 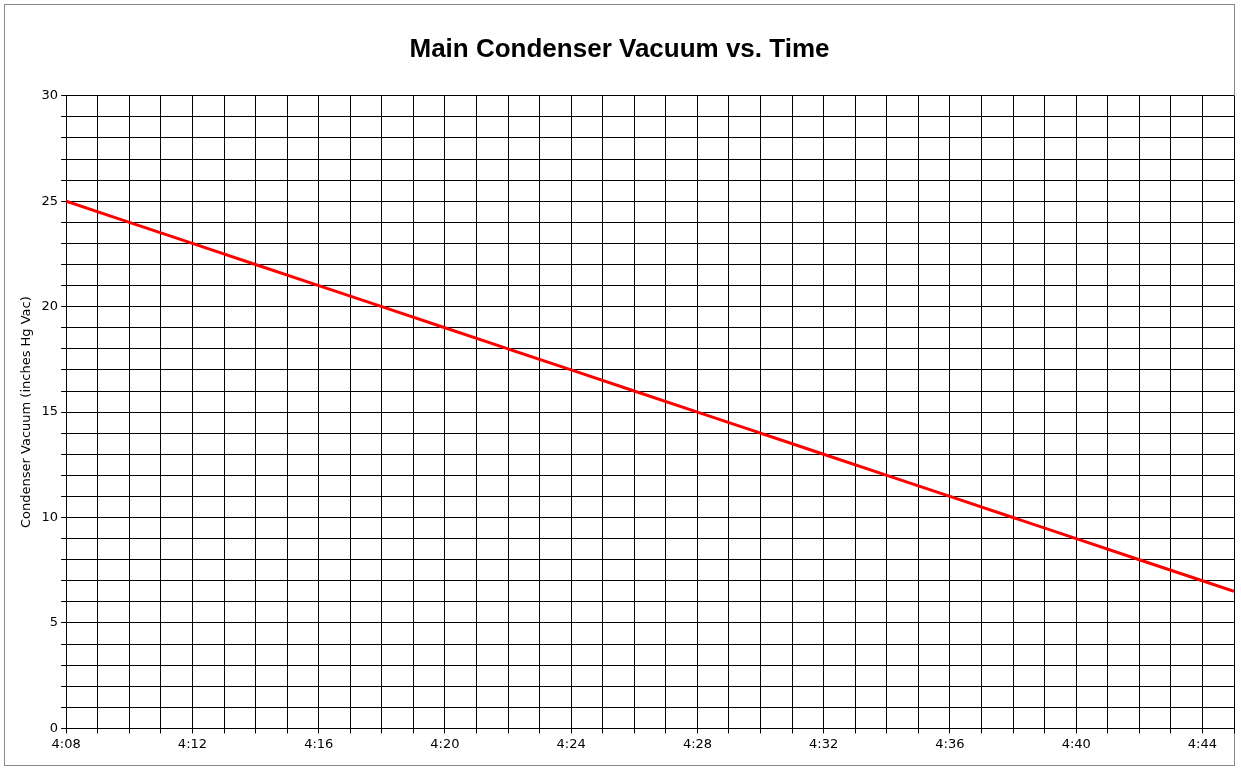 What do you see at coordinates (50, 95) in the screenshot?
I see `y-tick-label: 30` at bounding box center [50, 95].